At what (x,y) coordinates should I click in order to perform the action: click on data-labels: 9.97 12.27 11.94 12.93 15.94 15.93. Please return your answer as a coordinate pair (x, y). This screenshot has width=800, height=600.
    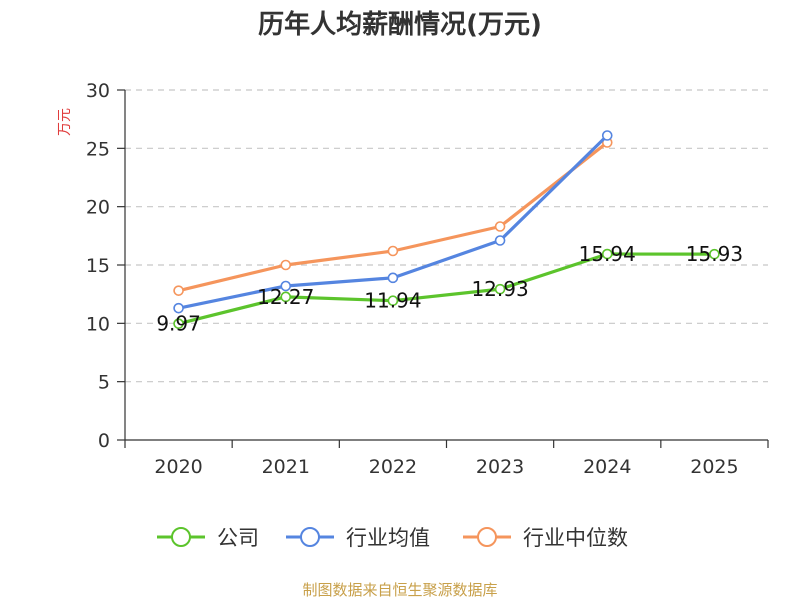
    Looking at the image, I should click on (449, 289).